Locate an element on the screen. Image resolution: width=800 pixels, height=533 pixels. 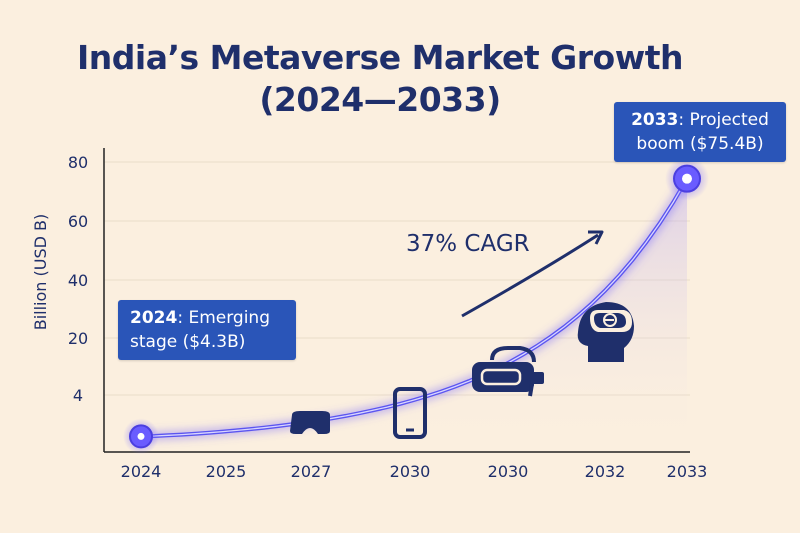
y-tick-label: 80 is located at coordinates (78, 162).